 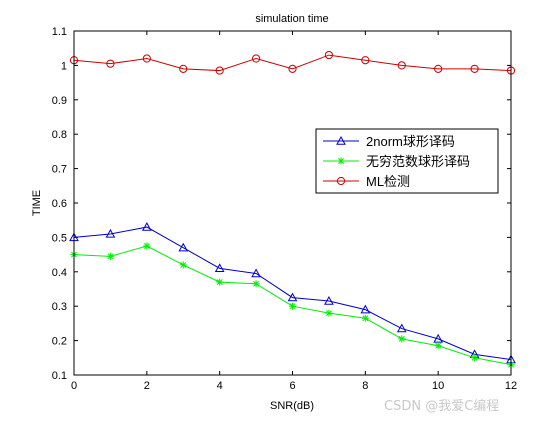 I want to click on x-tick-label: 4, so click(x=220, y=386).